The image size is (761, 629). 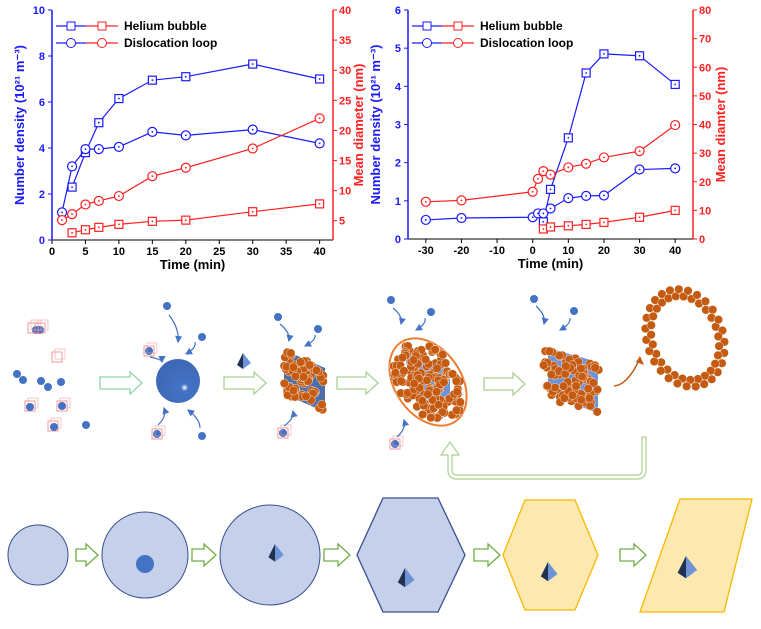 What do you see at coordinates (639, 251) in the screenshot?
I see `x-tick-label: 30` at bounding box center [639, 251].